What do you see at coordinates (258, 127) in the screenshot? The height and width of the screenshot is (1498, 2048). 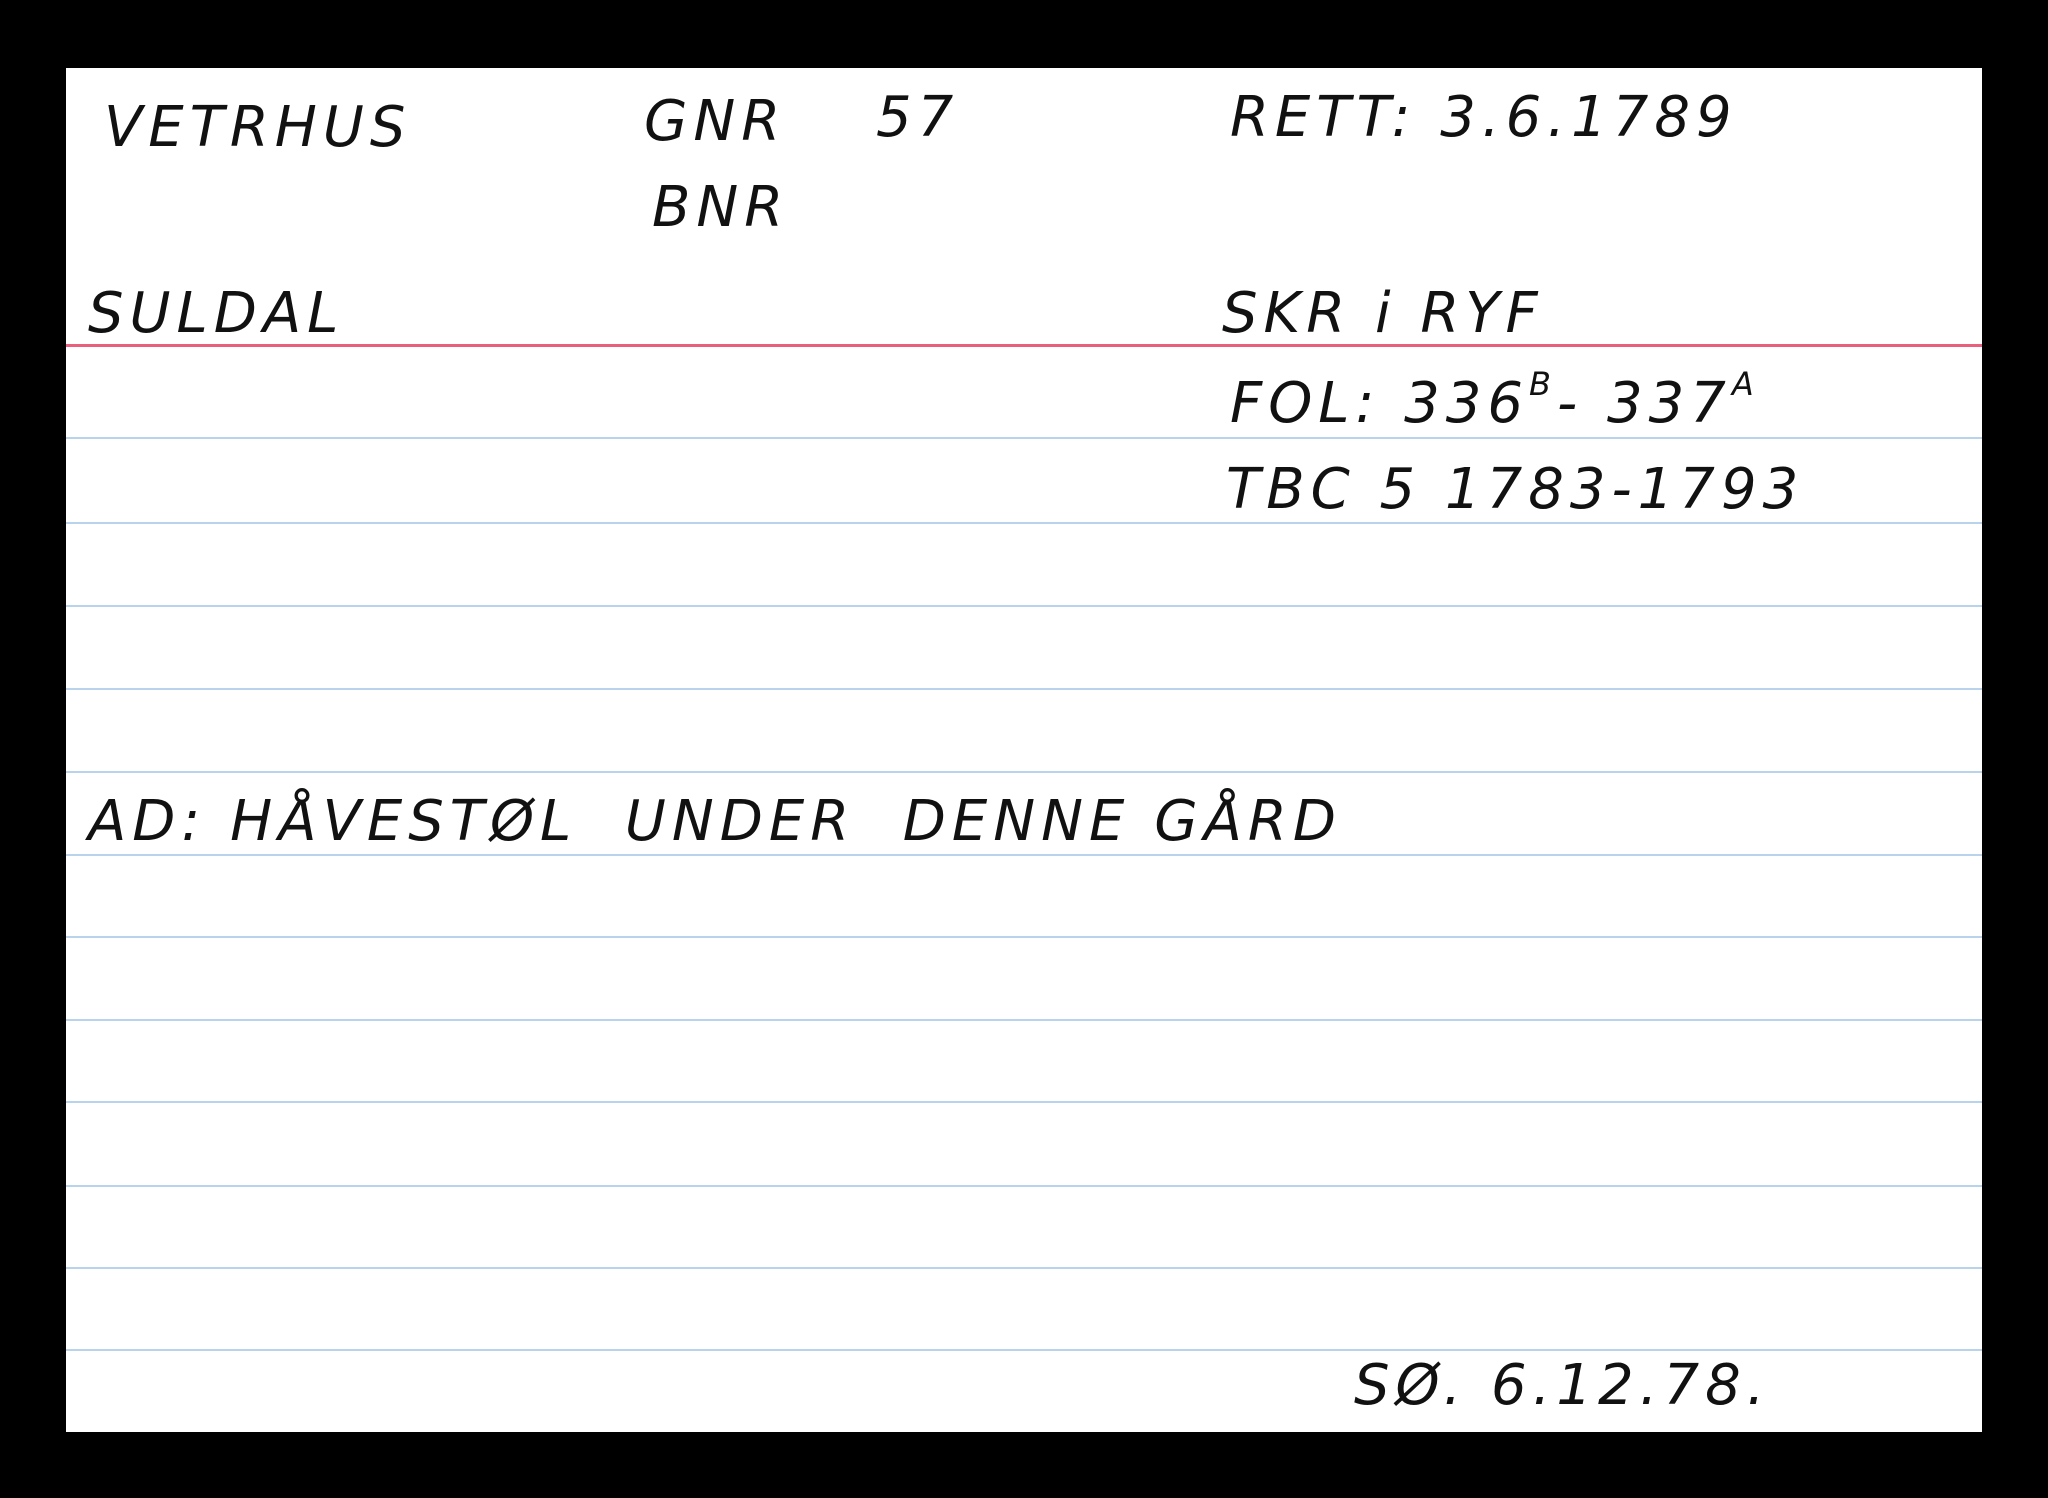 I see `farm-name: VETRHUS` at bounding box center [258, 127].